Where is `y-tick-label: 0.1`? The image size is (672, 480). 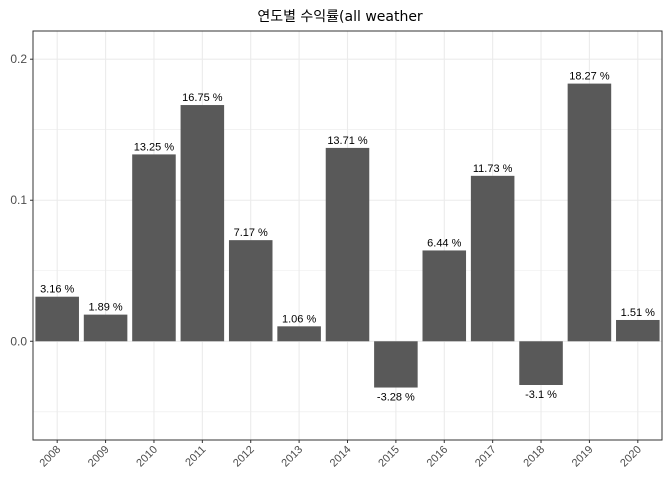
y-tick-label: 0.1 is located at coordinates (18, 200).